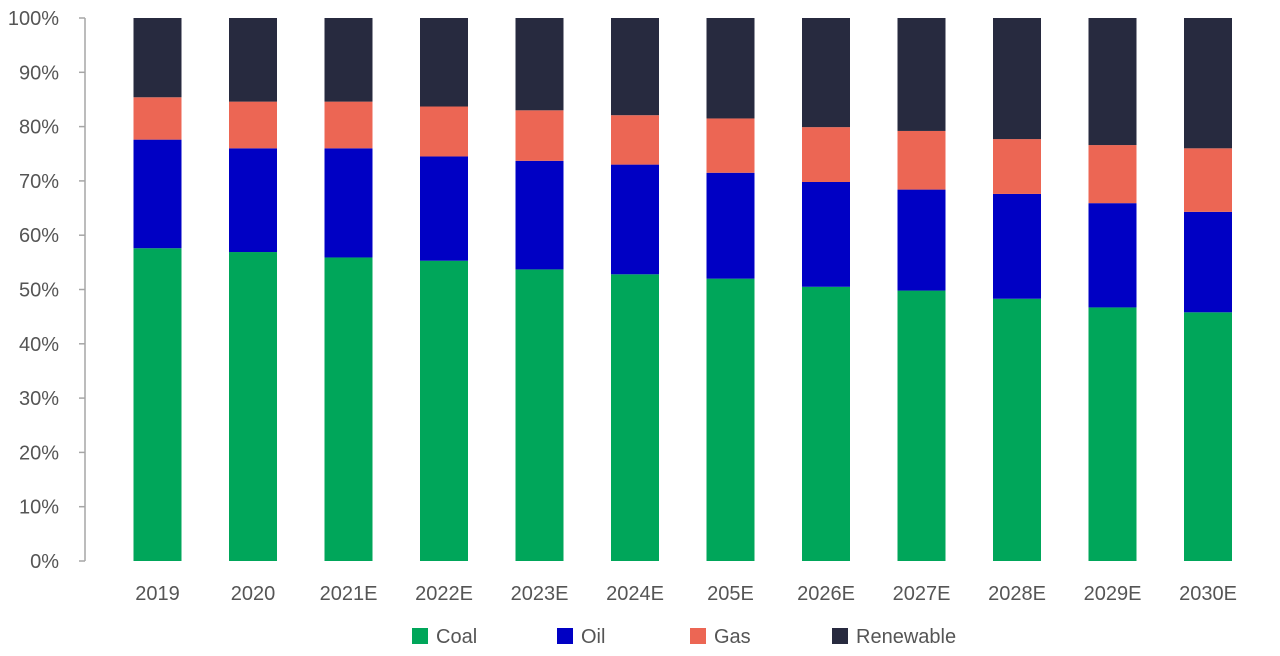  What do you see at coordinates (1017, 594) in the screenshot?
I see `x-tick-label: 2028E` at bounding box center [1017, 594].